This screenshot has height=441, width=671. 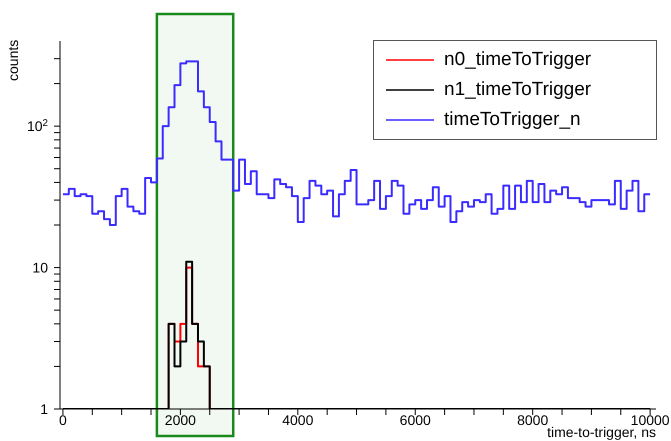 I want to click on y-axis-title: counts, so click(x=12, y=60).